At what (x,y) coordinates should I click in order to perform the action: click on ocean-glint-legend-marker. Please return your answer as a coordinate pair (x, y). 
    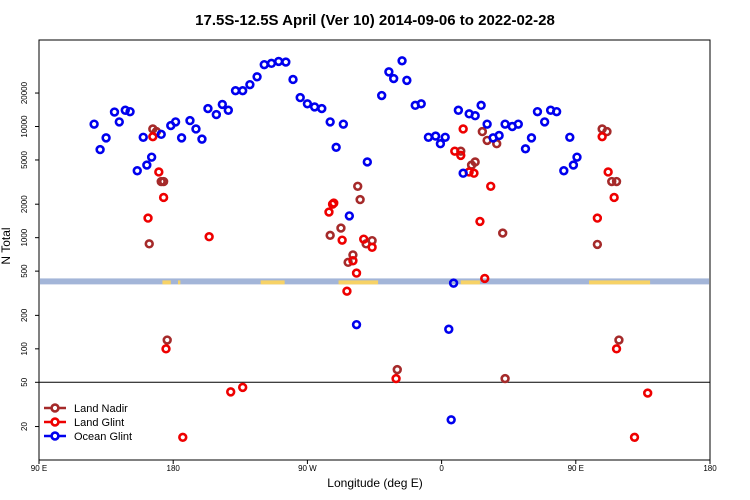
    Looking at the image, I should click on (55, 436).